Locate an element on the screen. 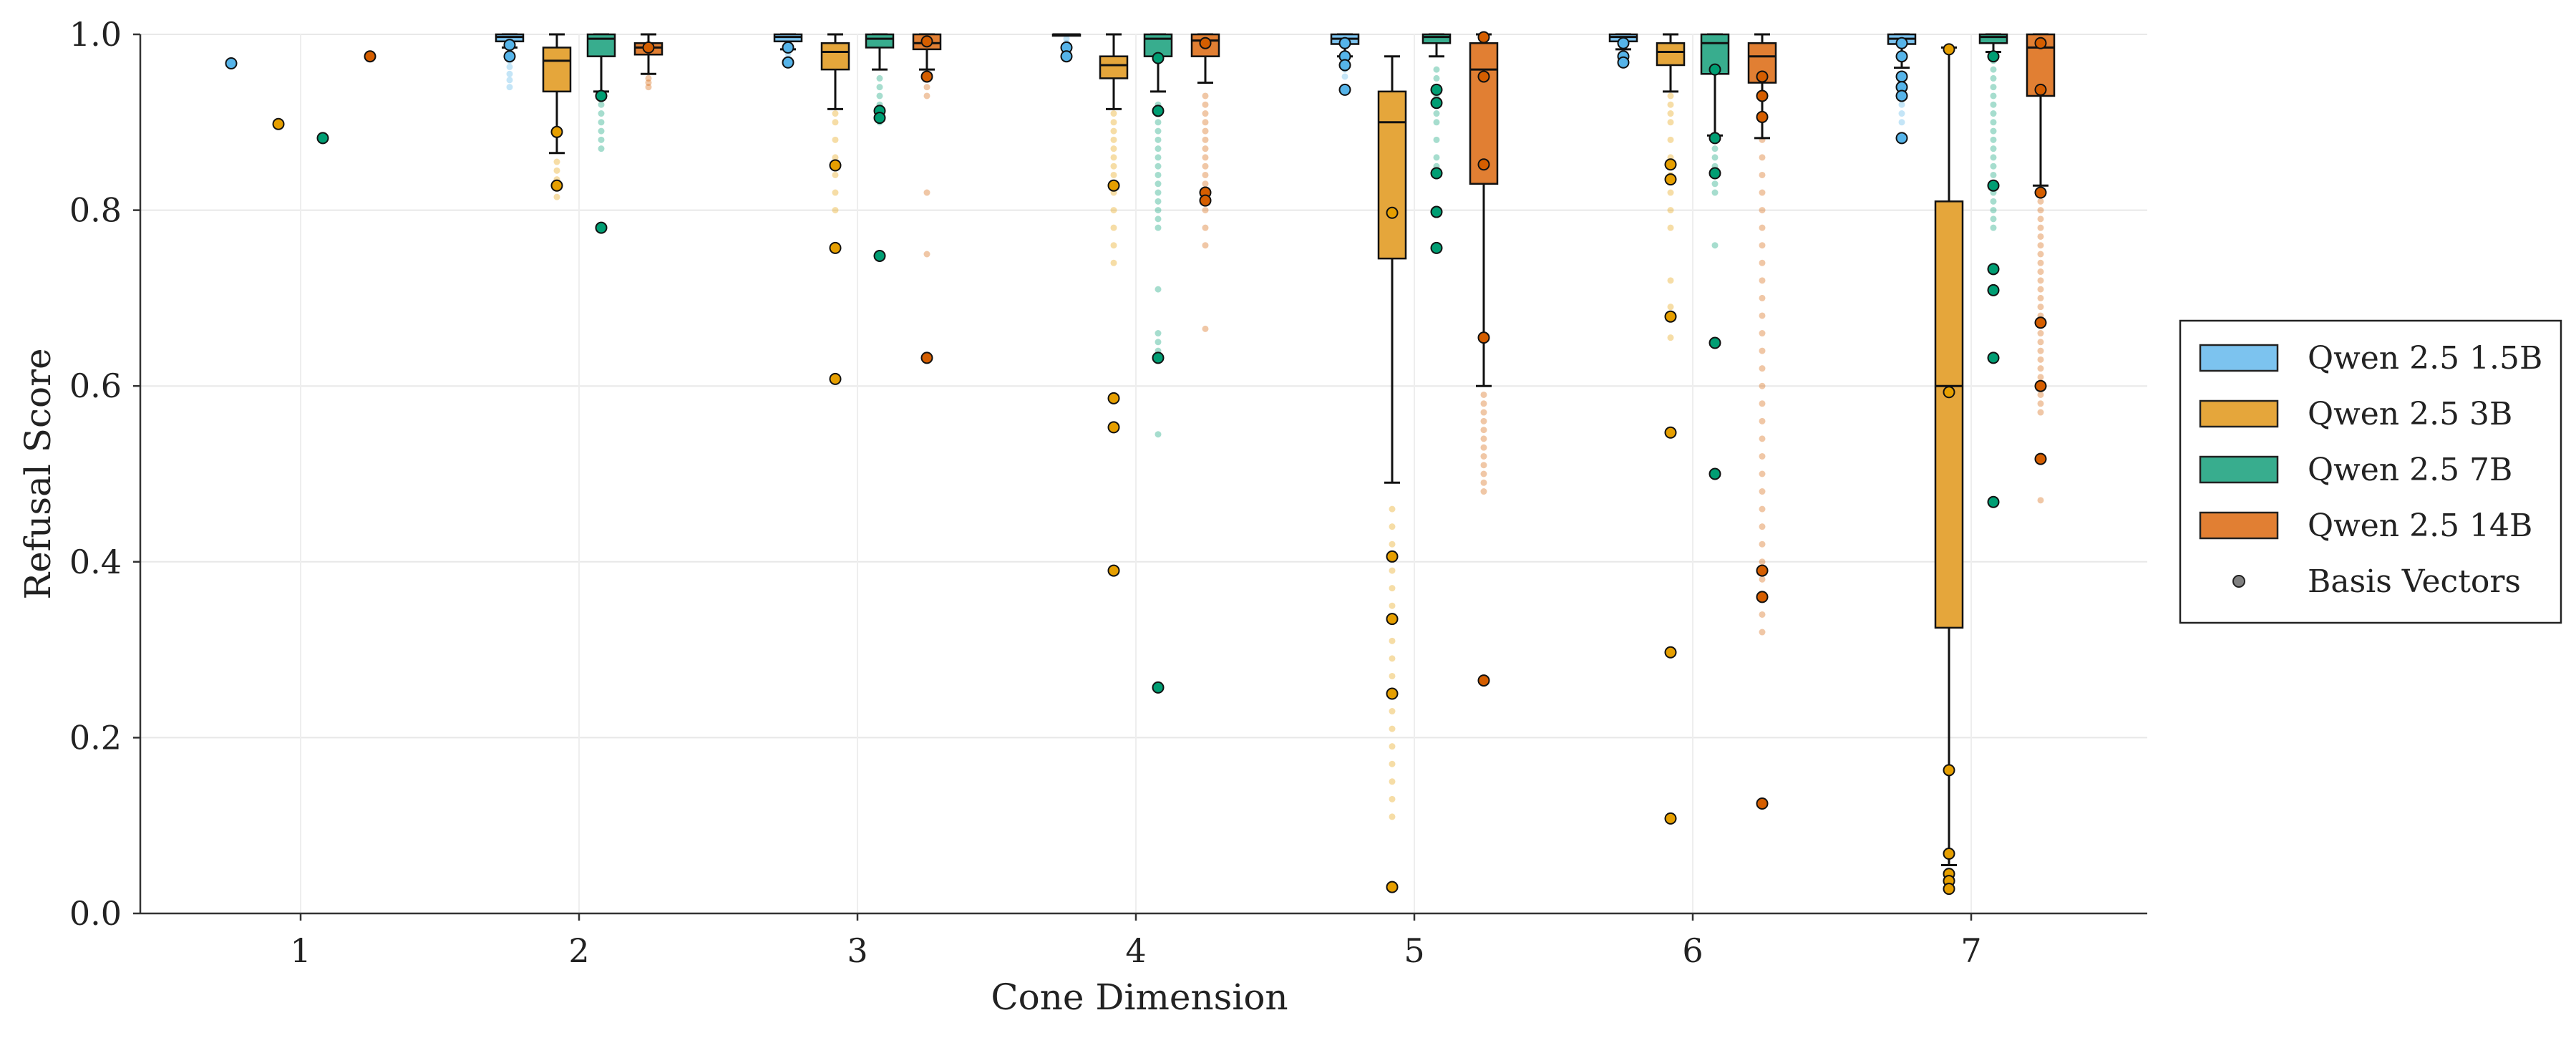 The image size is (2576, 1038). x-tick-label: 2 is located at coordinates (578, 951).